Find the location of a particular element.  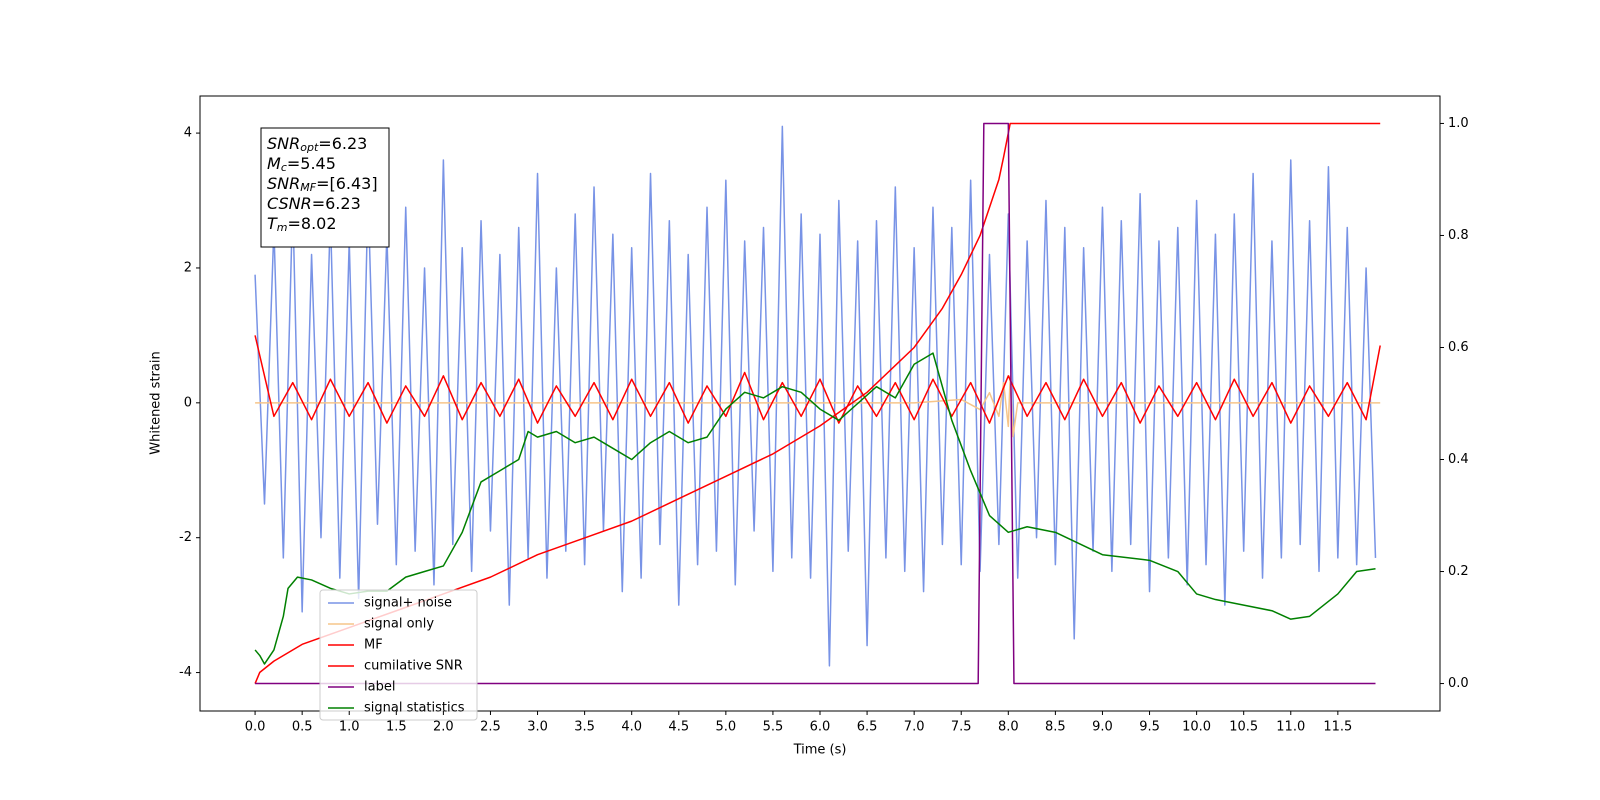

legend-label: cumilative SNR is located at coordinates (413, 666).